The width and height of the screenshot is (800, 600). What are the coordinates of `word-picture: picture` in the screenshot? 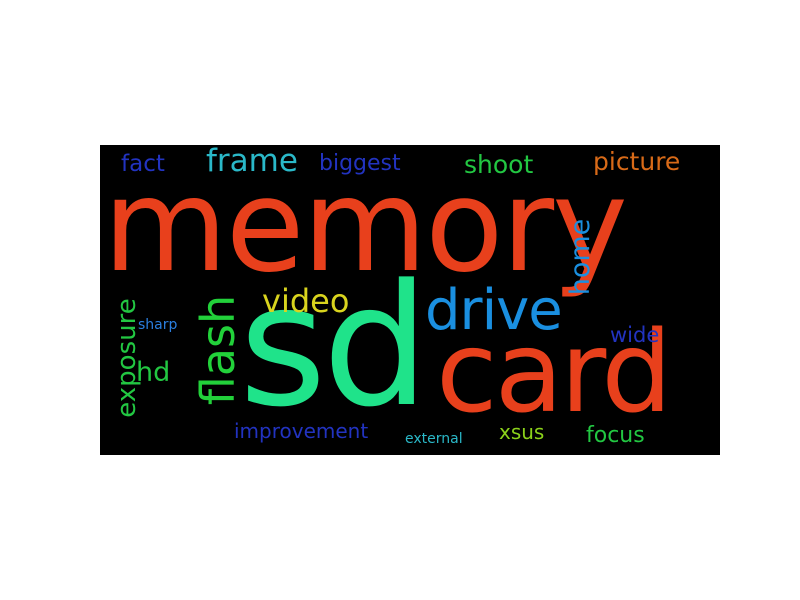 It's located at (637, 161).